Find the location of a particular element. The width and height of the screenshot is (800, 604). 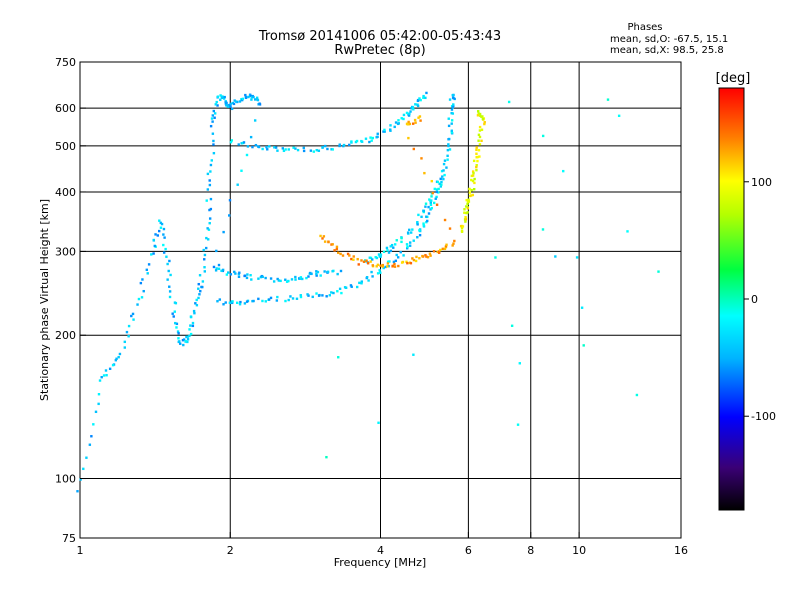

stats-line-x: mean, sd,X: 98.5, 25.8 is located at coordinates (667, 50).